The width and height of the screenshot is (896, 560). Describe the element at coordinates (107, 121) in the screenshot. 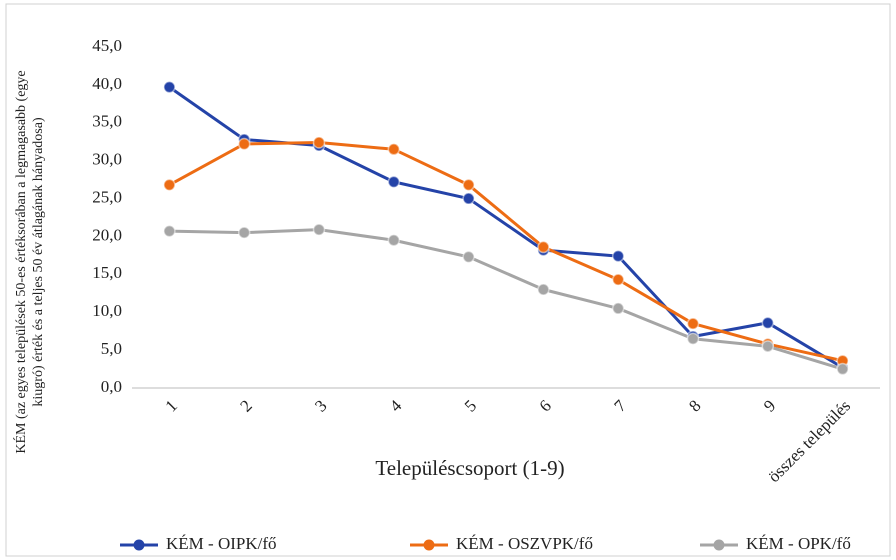

I see `y-tick-label: 35,0` at that location.